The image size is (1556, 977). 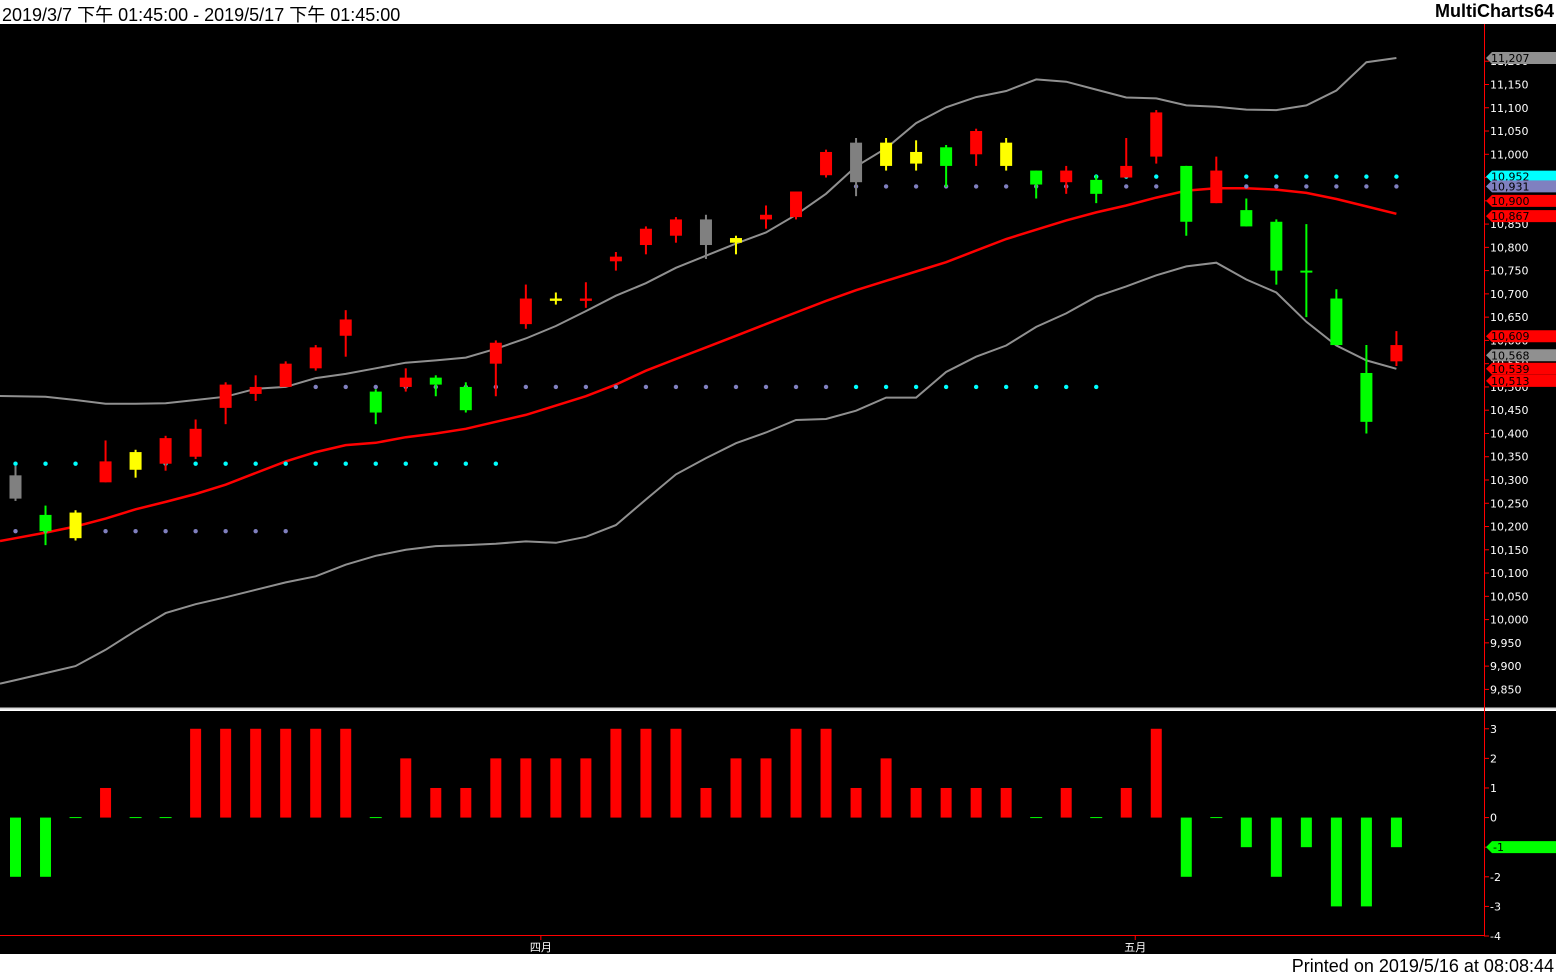 What do you see at coordinates (1498, 847) in the screenshot?
I see `osc-value-tag-label: -1` at bounding box center [1498, 847].